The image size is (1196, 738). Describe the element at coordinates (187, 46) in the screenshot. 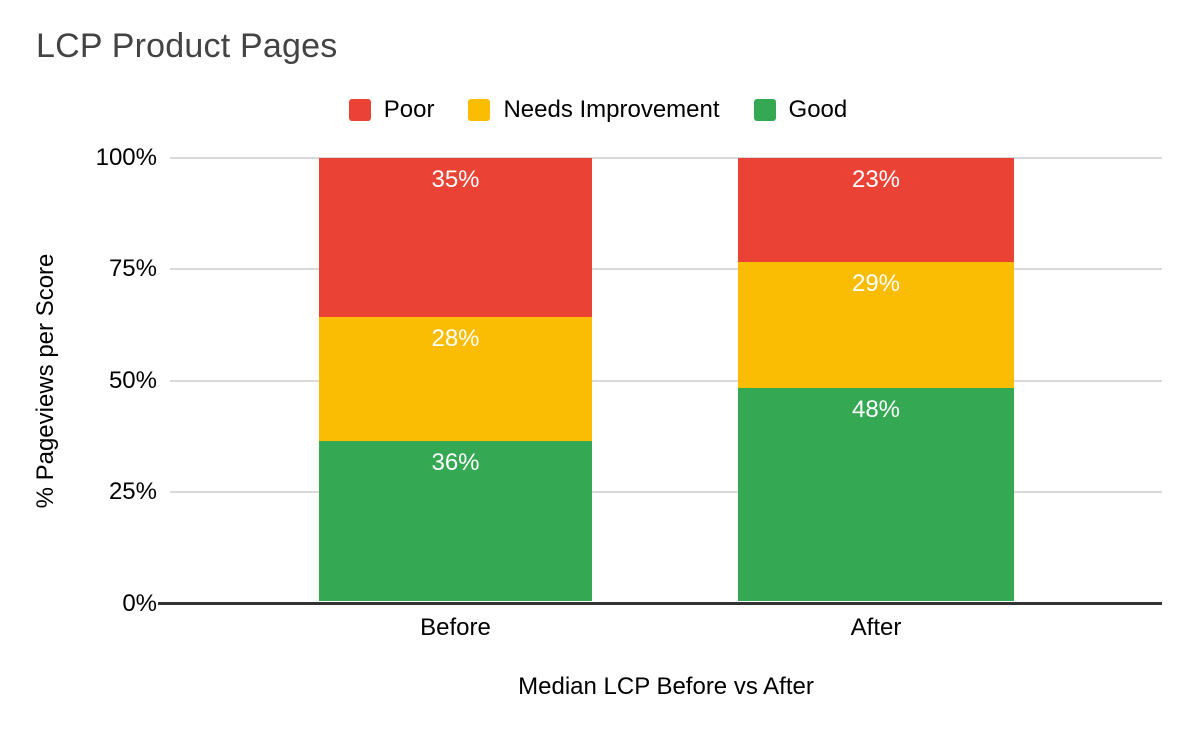

I see `chart-title: LCP Product Pages` at that location.